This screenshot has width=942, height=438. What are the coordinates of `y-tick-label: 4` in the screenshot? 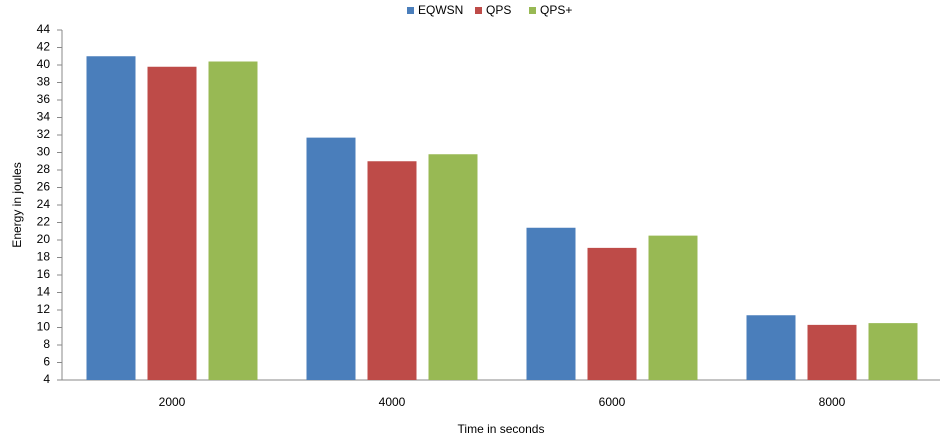 It's located at (46, 379).